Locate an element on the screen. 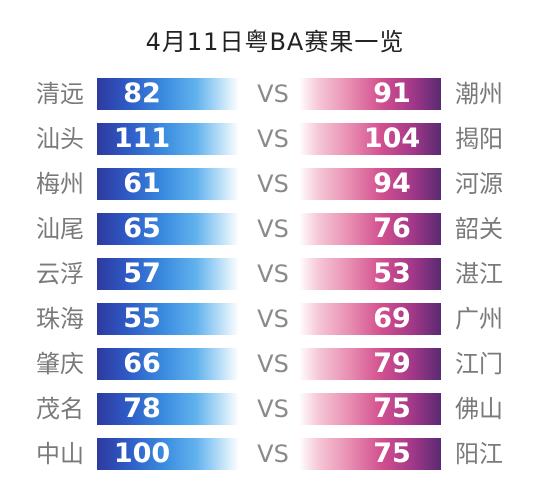 This screenshot has height=477, width=550. home-score-bar: 57 is located at coordinates (168, 274).